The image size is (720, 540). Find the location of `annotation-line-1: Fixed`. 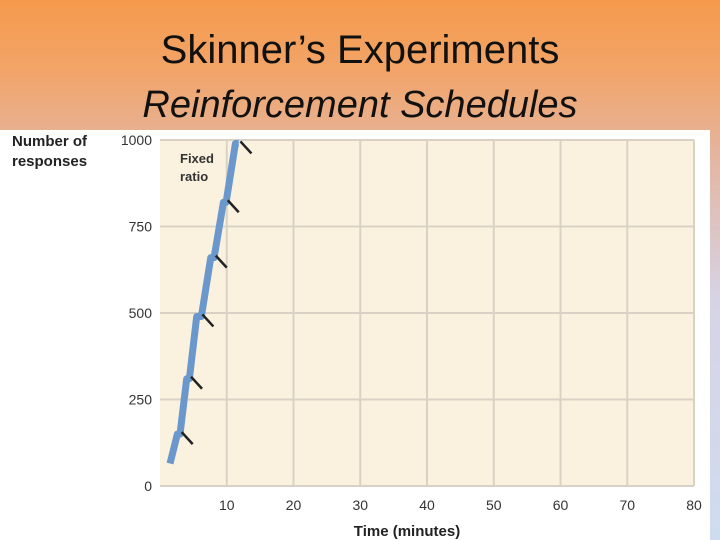

annotation-line-1: Fixed is located at coordinates (197, 158).